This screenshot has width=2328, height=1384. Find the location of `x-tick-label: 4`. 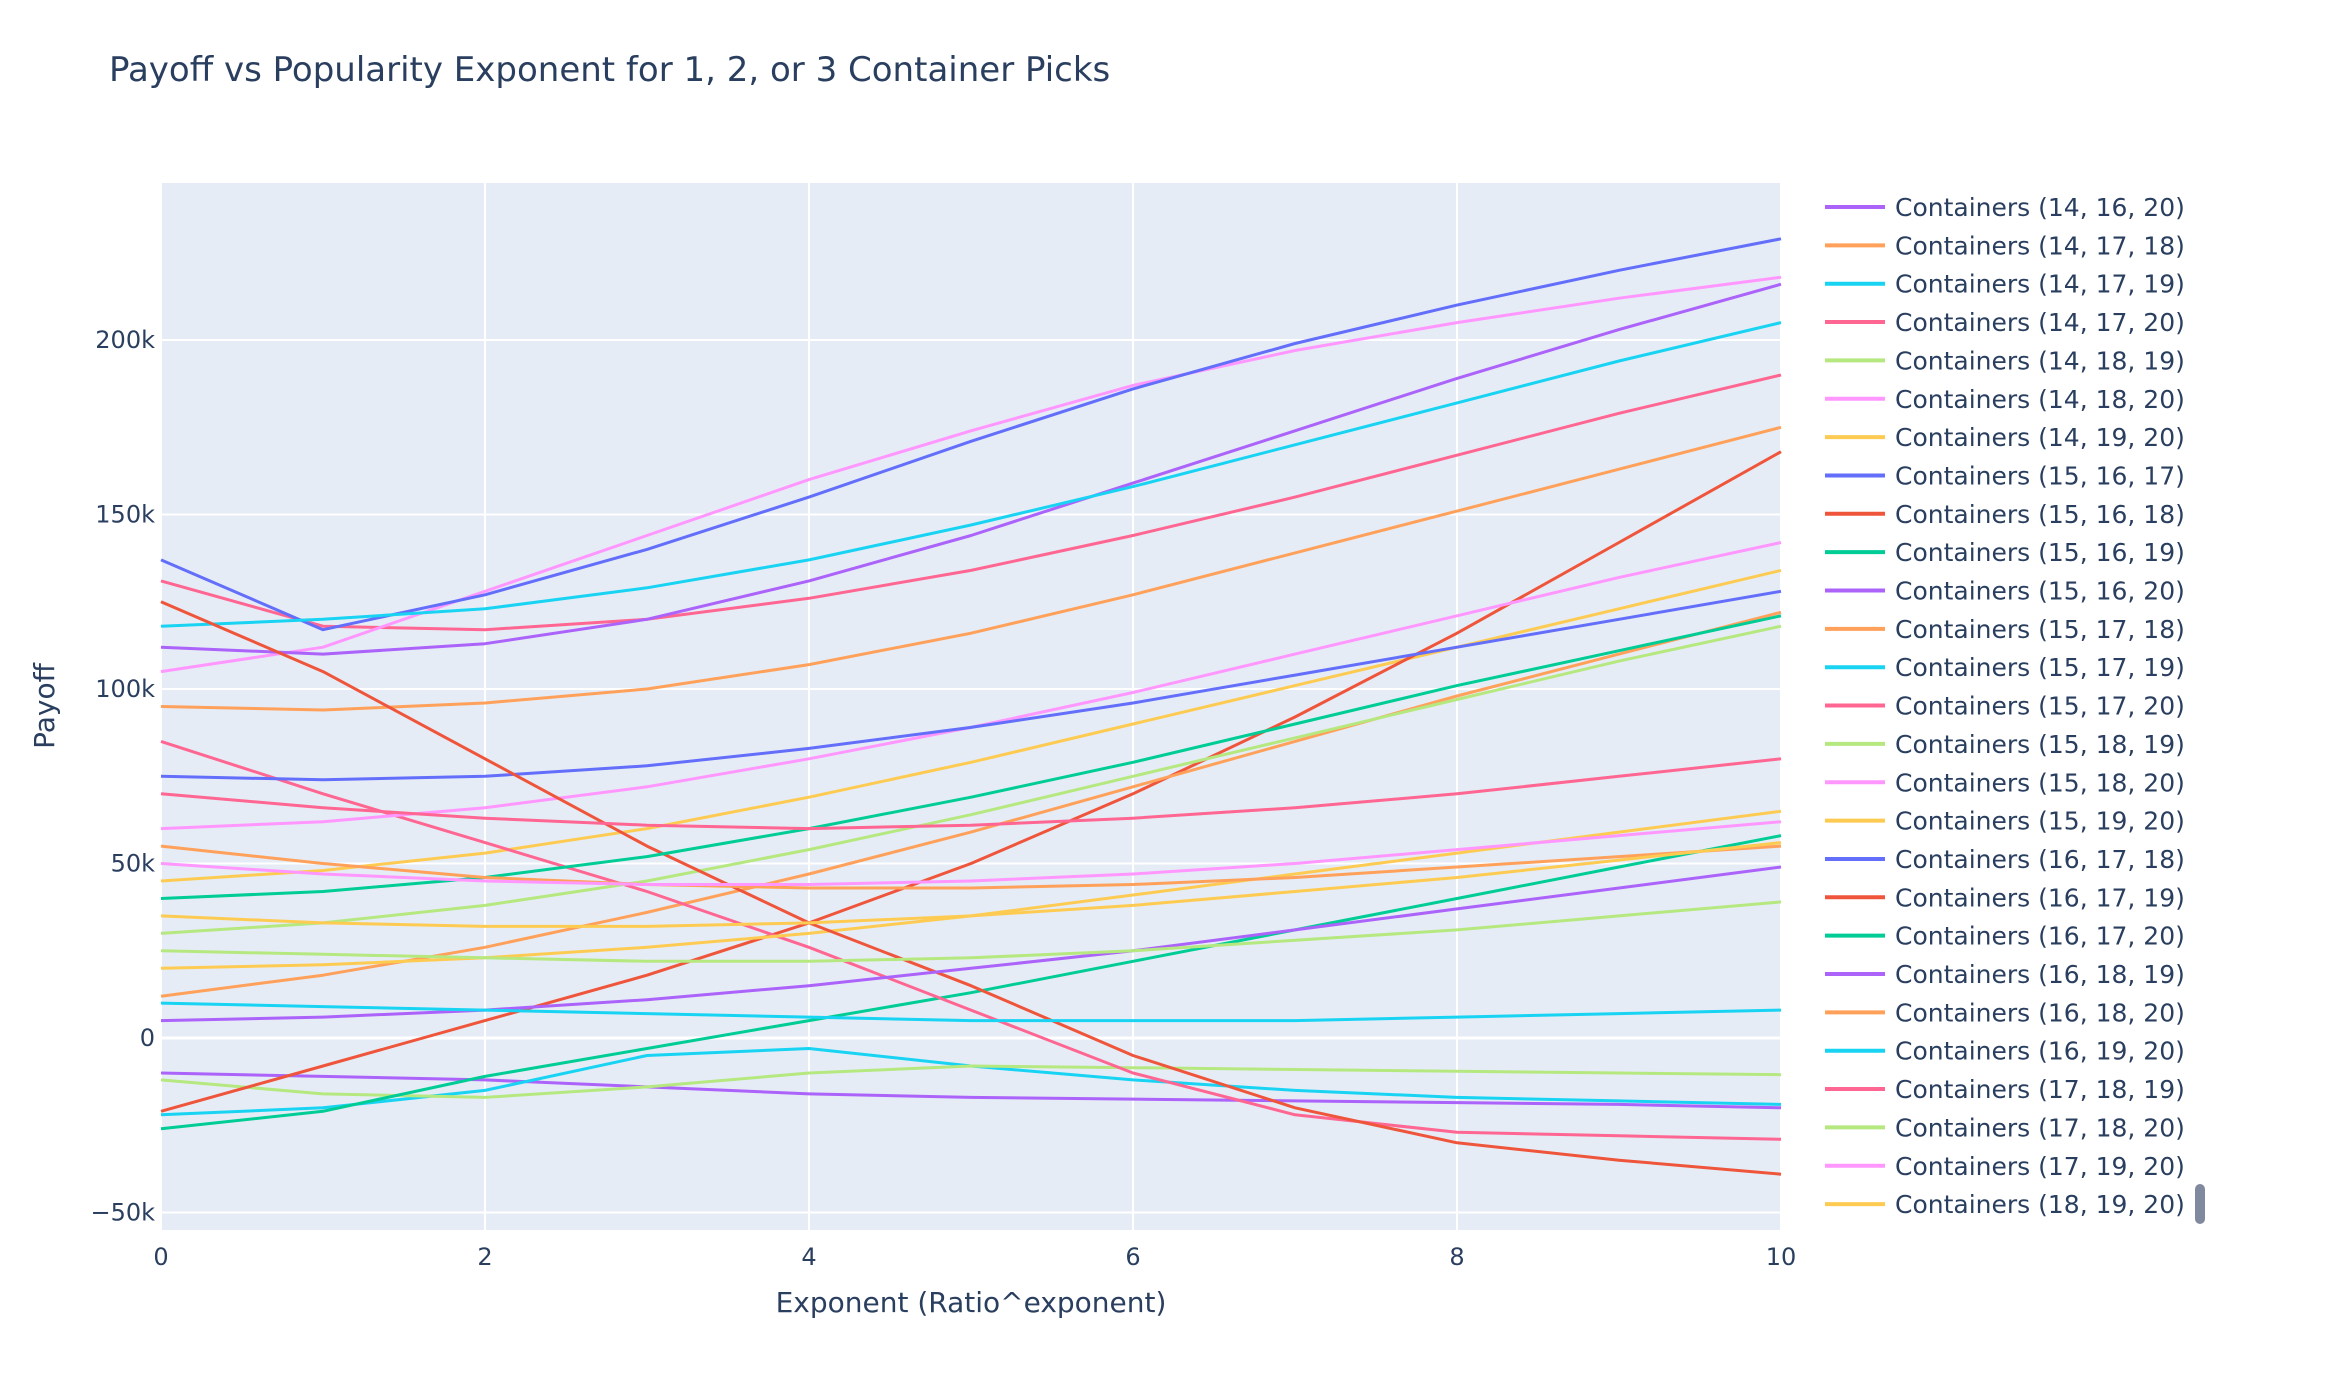

x-tick-label: 4 is located at coordinates (808, 1257).